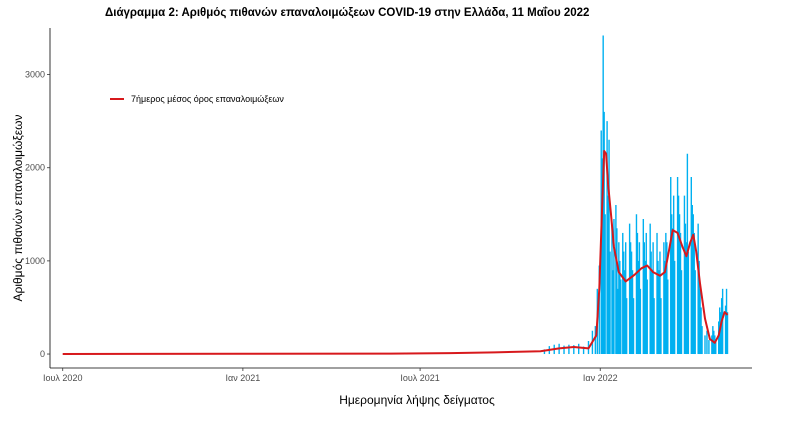 This screenshot has width=802, height=432. What do you see at coordinates (35, 168) in the screenshot?
I see `y-tick-label: 2000` at bounding box center [35, 168].